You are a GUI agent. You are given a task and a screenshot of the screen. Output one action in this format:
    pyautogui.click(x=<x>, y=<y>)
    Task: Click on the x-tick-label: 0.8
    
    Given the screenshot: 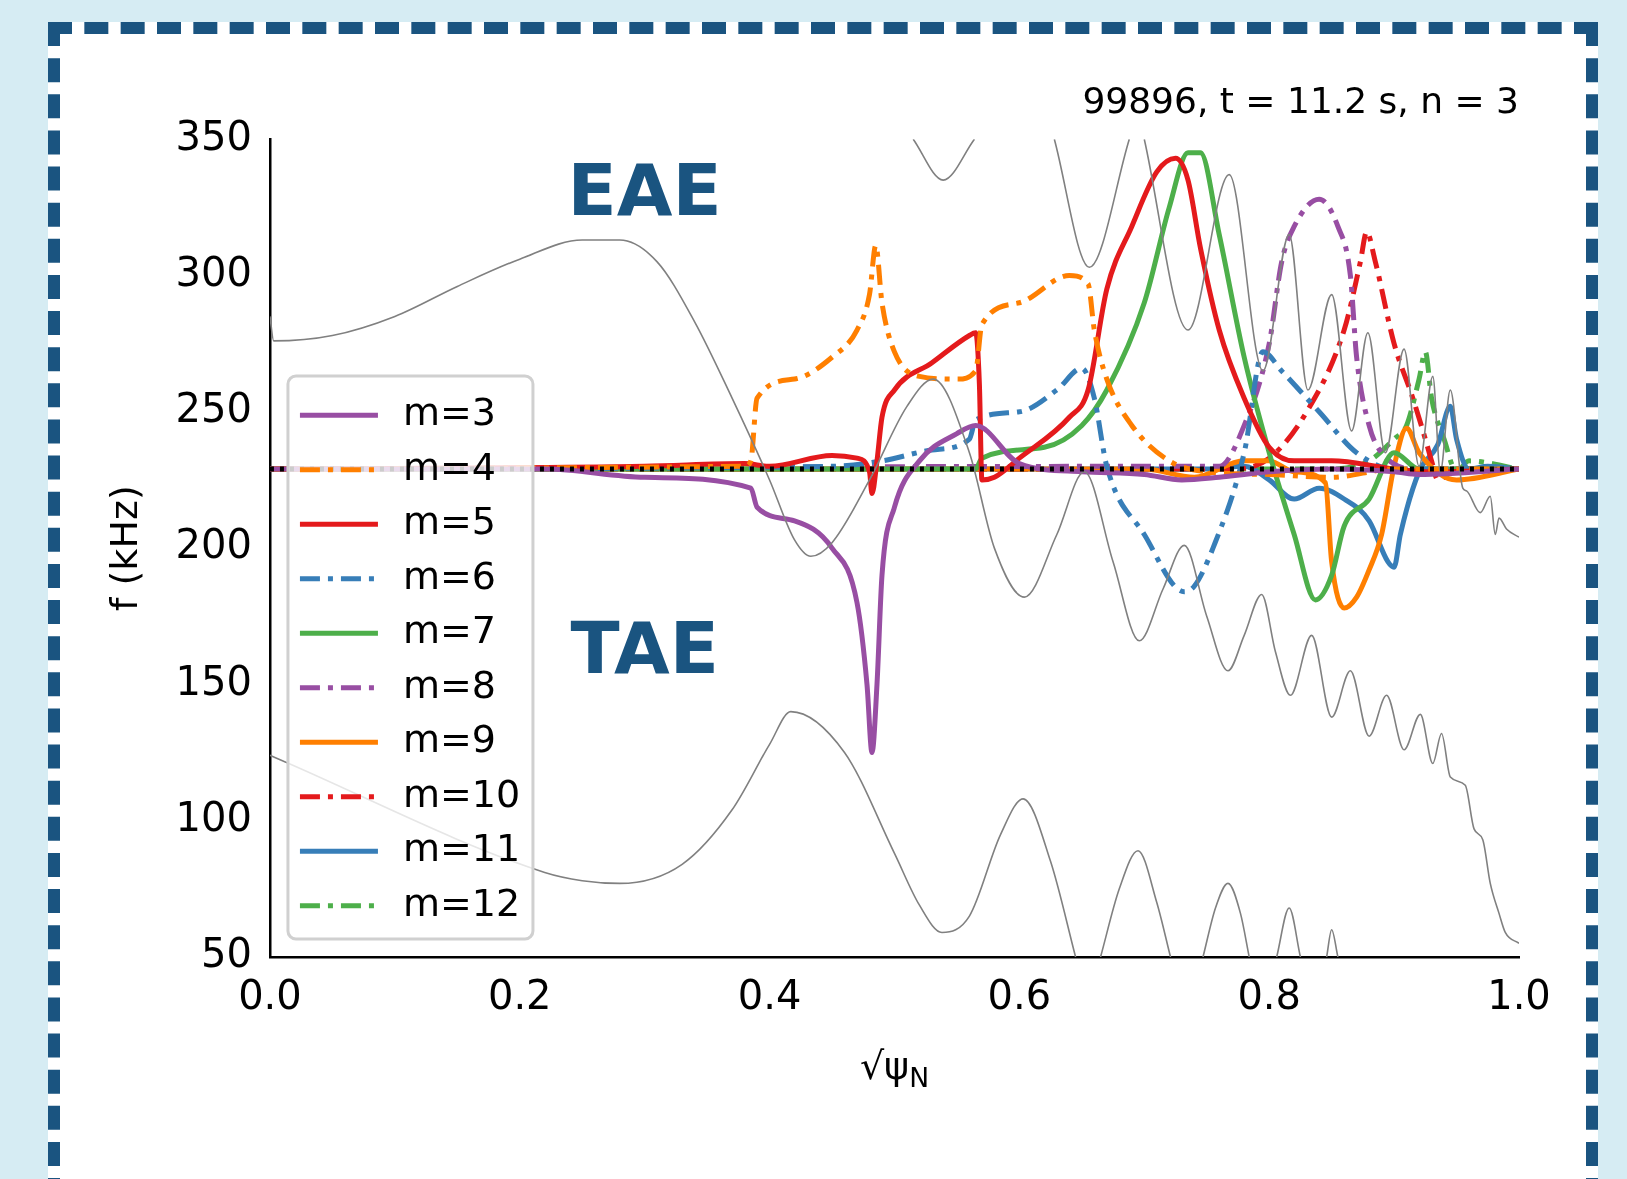 What is the action you would take?
    pyautogui.click(x=1269, y=995)
    